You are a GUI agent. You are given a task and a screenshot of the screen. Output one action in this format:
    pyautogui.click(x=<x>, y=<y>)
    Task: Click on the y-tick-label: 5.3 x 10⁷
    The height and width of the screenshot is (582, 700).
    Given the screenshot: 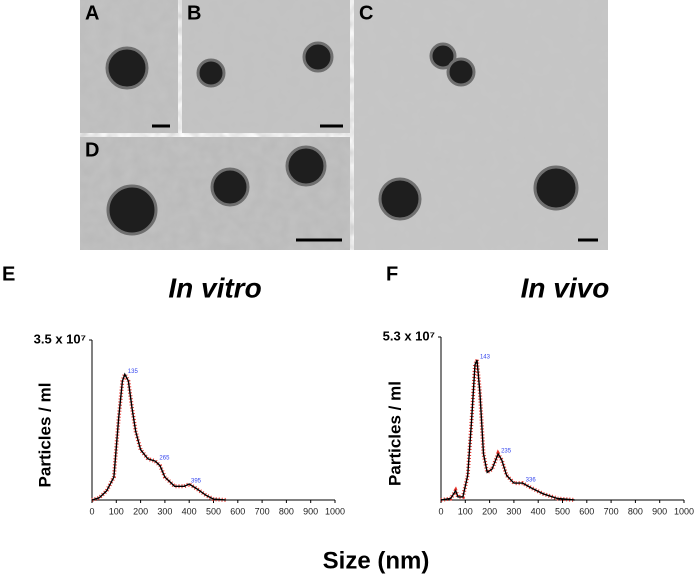 What is the action you would take?
    pyautogui.click(x=409, y=335)
    